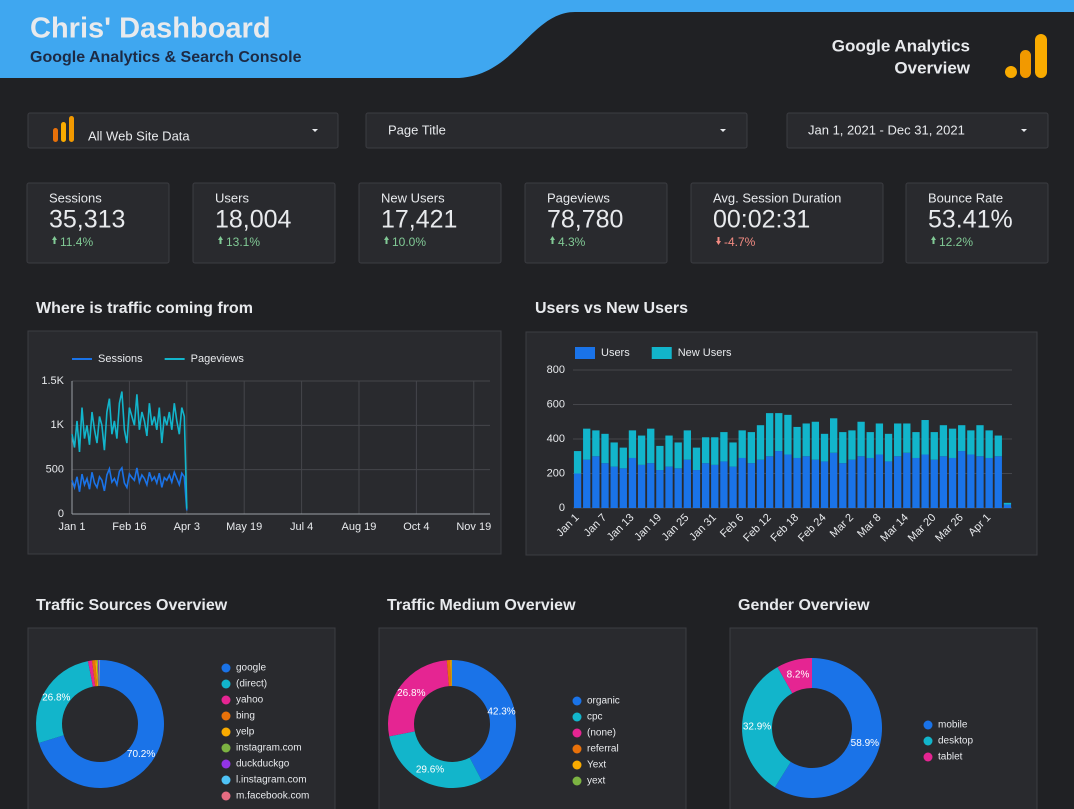 This screenshot has width=1074, height=809. I want to click on legend-label: (direct), so click(251, 684).